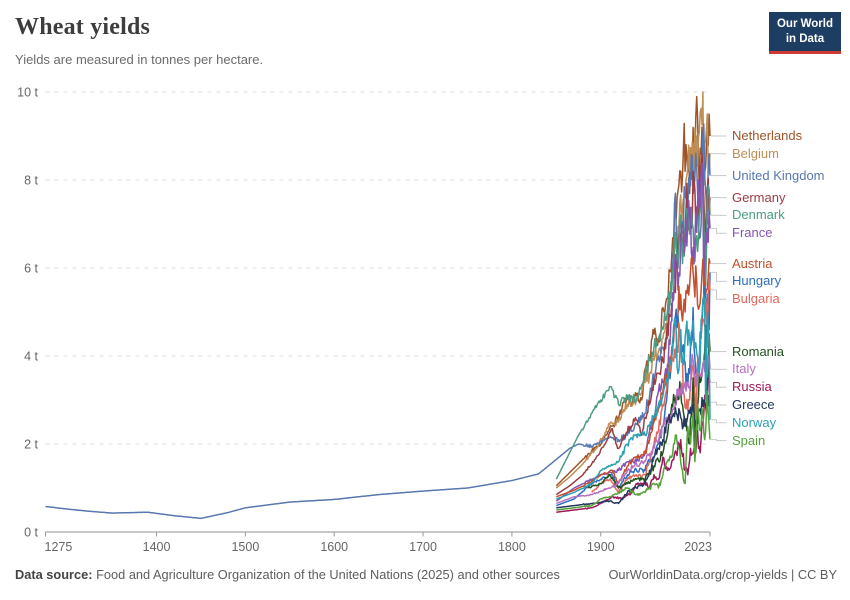 The width and height of the screenshot is (850, 600). I want to click on series-line-norway, so click(633, 397).